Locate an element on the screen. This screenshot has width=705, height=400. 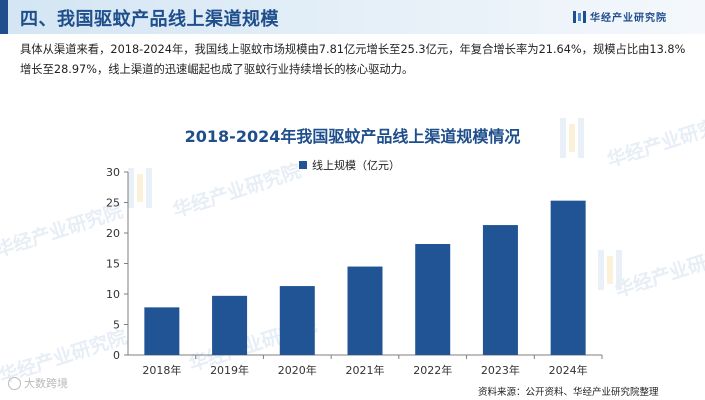
y-tick-label: 0 is located at coordinates (116, 355).